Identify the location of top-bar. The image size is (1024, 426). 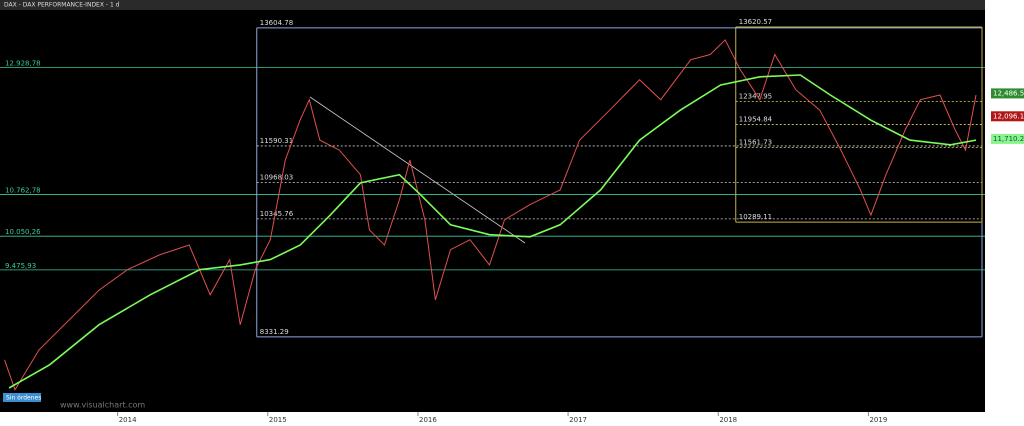
(492, 5).